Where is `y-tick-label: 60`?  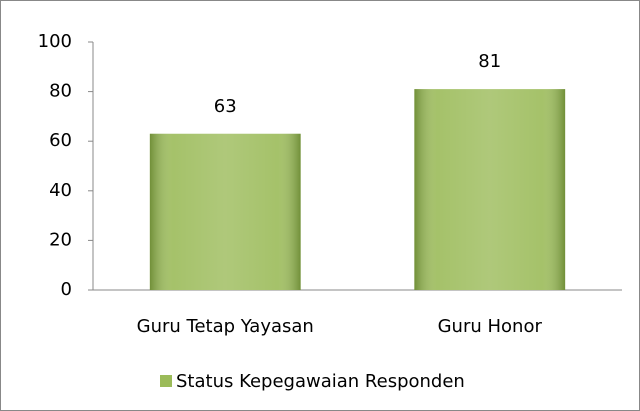
y-tick-label: 60 is located at coordinates (60, 140).